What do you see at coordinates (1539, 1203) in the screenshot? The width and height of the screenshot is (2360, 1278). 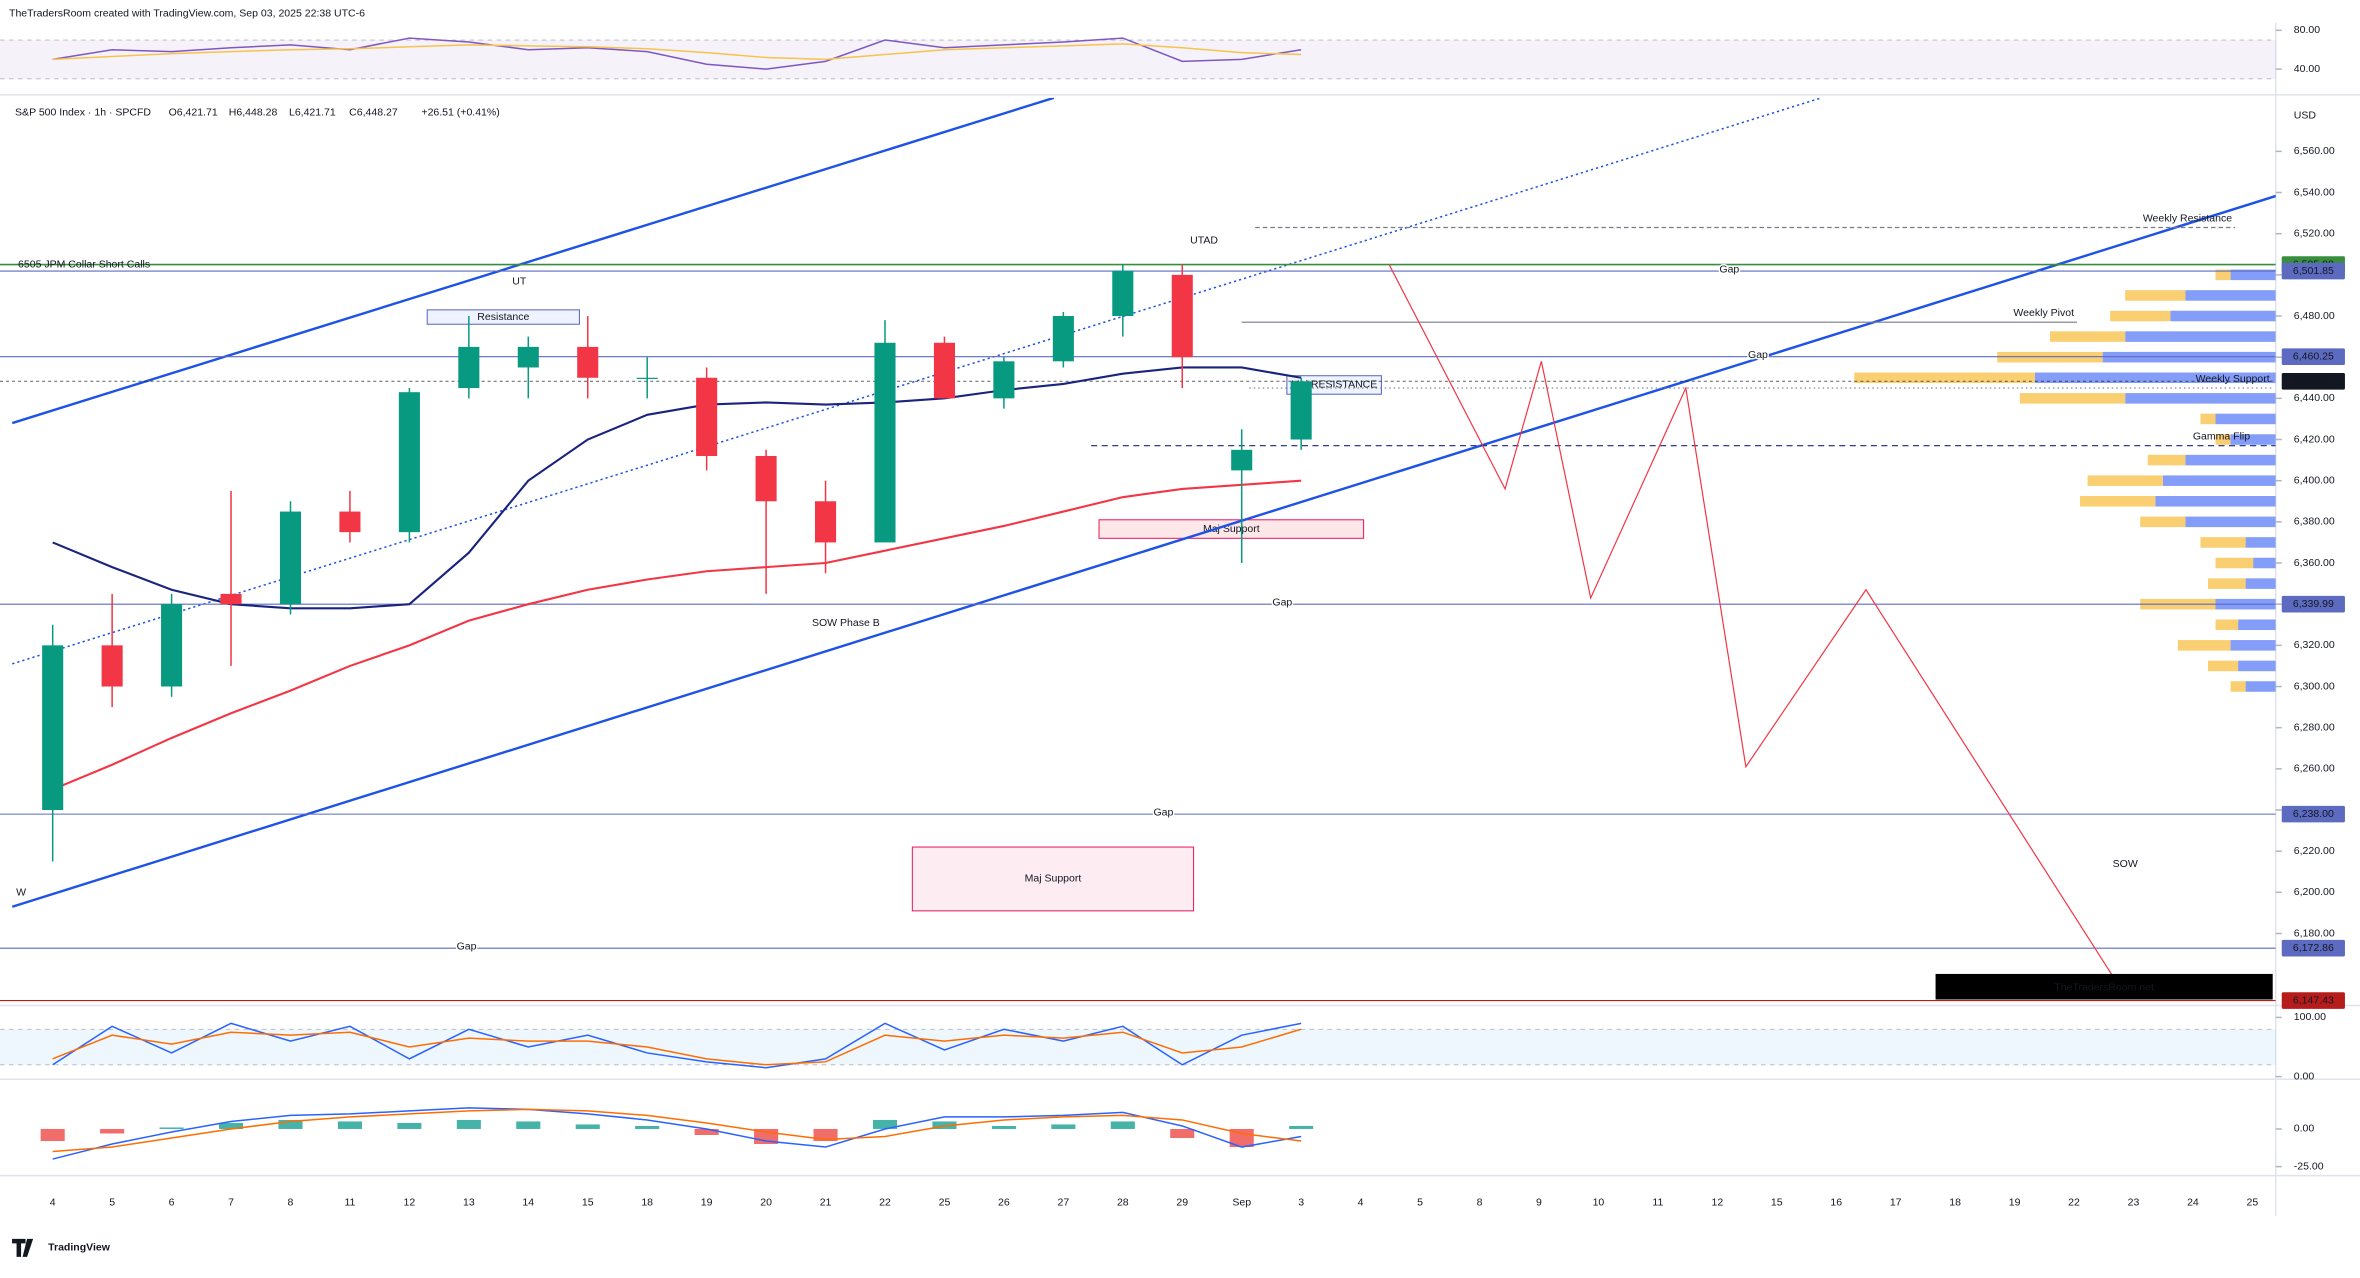 I see `x-tick-label: 9` at bounding box center [1539, 1203].